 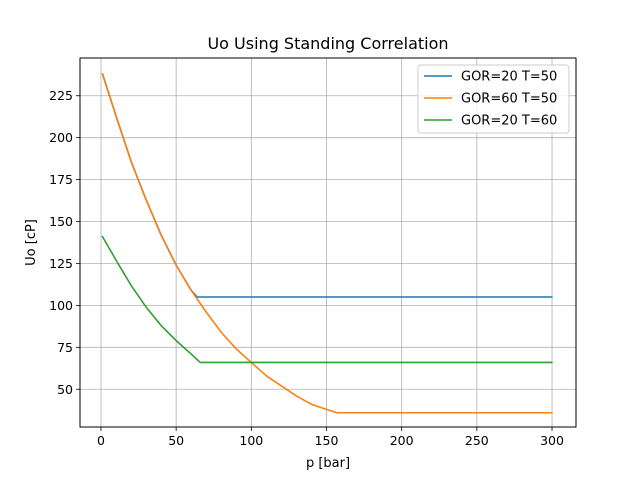 What do you see at coordinates (509, 121) in the screenshot?
I see `legend-label: GOR=20 T=60` at bounding box center [509, 121].